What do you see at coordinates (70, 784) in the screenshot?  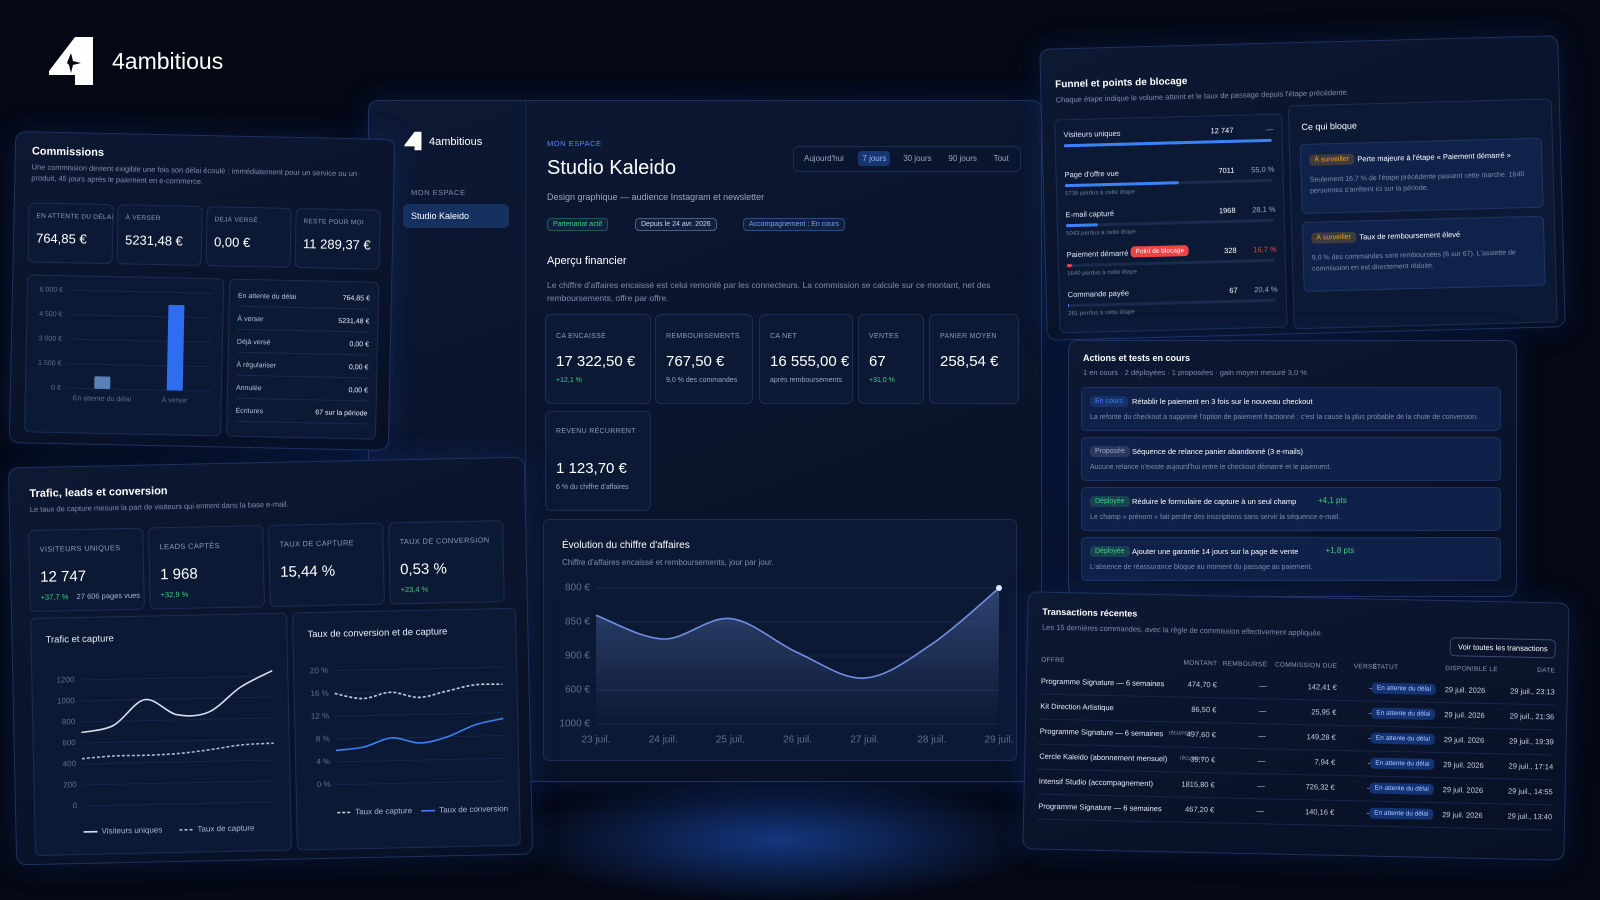 I see `y-tick-label: 200` at bounding box center [70, 784].